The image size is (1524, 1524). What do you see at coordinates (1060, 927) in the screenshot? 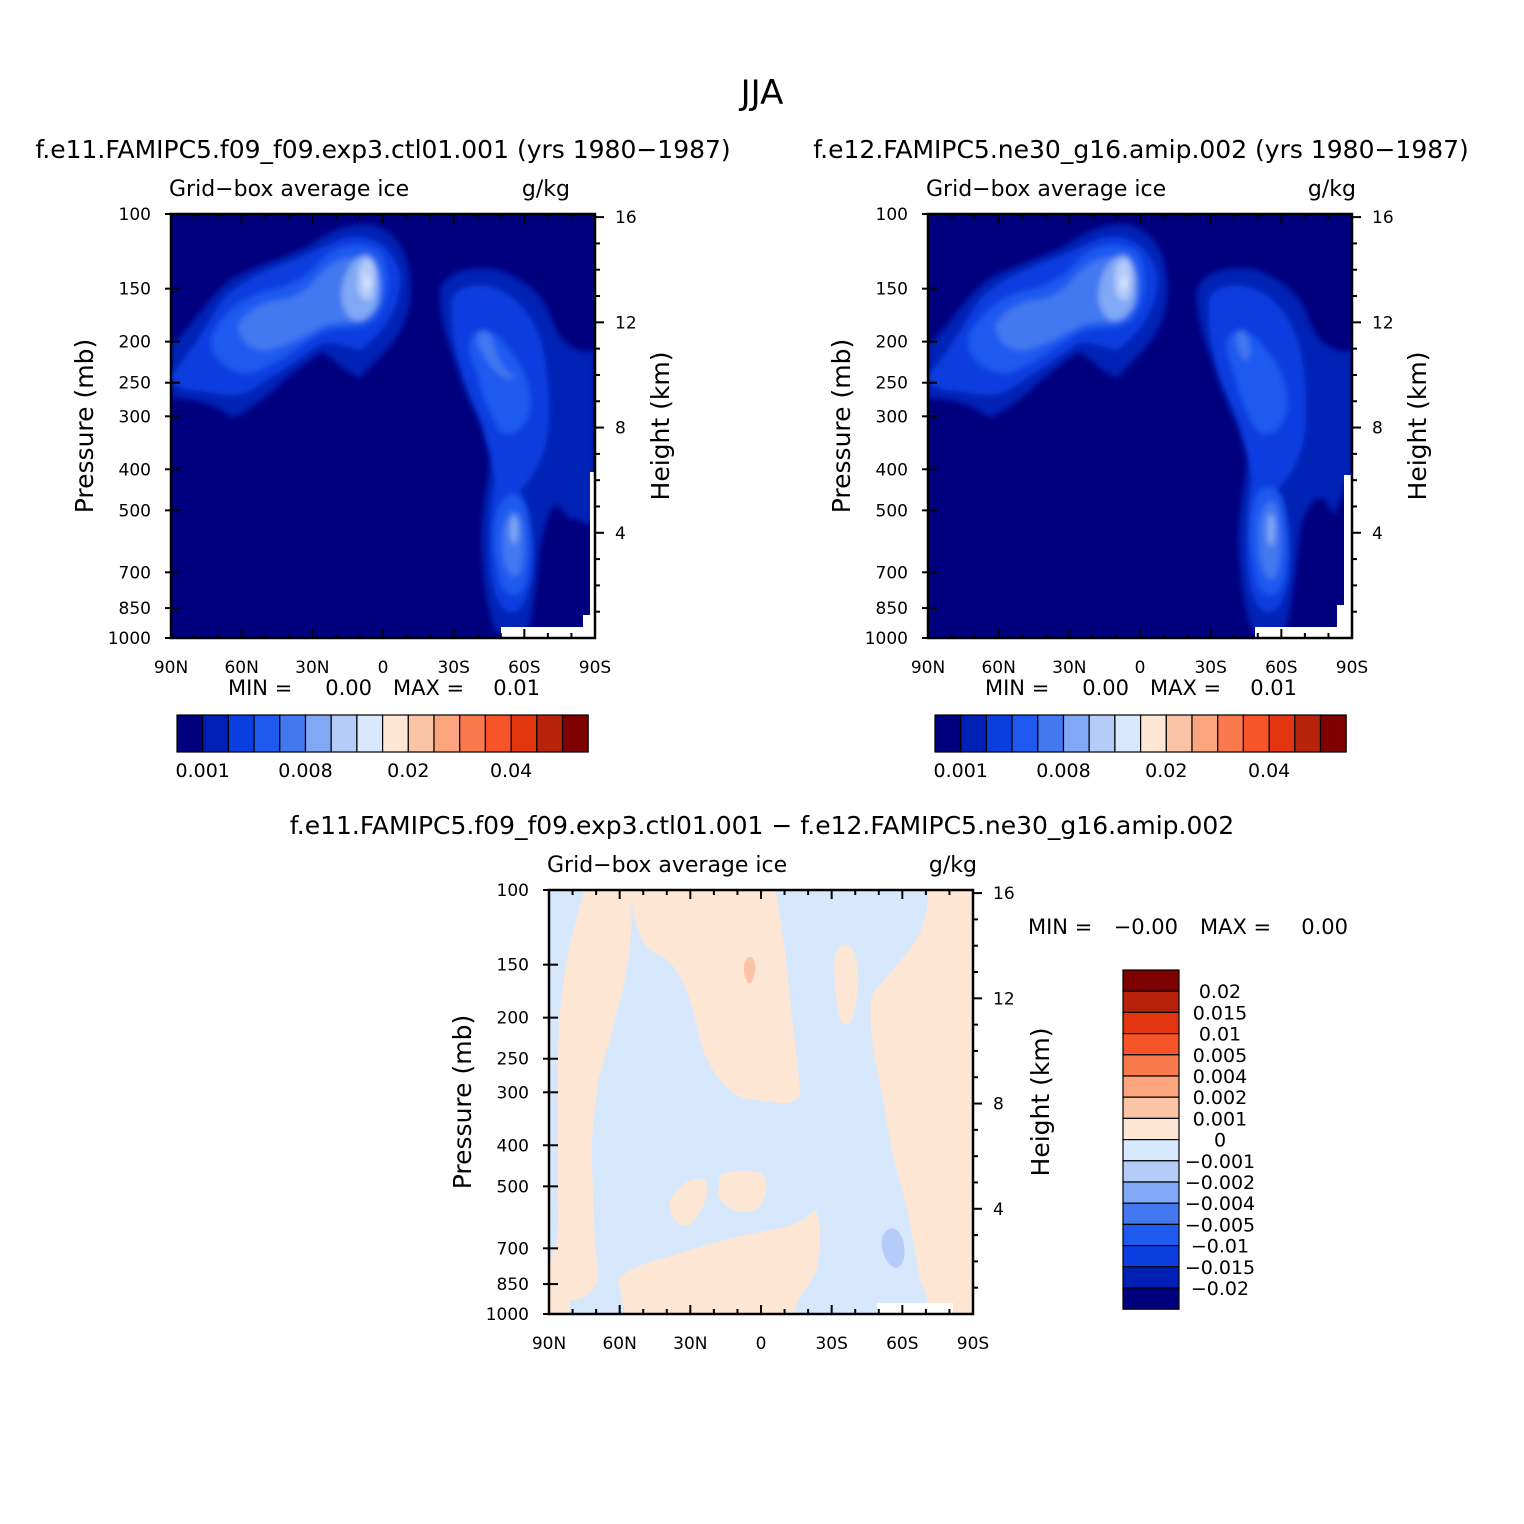
I see `panel-3-min-label: MIN =` at bounding box center [1060, 927].